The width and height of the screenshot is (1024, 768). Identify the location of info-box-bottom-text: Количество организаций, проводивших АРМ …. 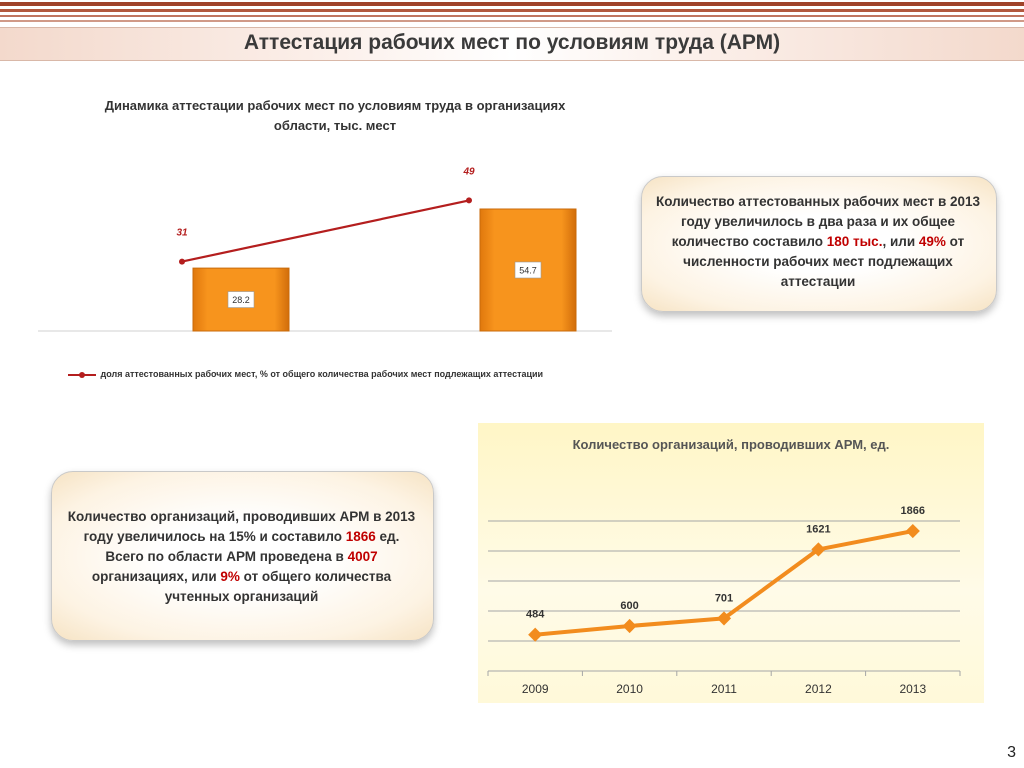
(241, 557).